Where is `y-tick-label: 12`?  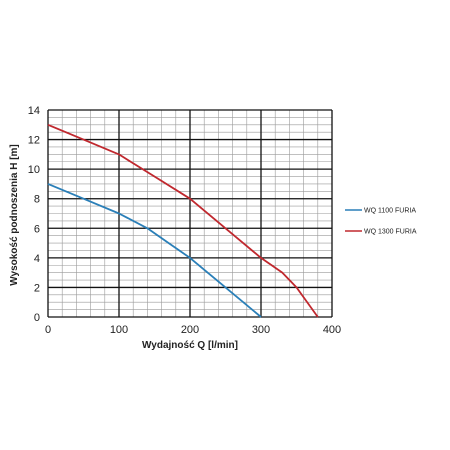
y-tick-label: 12 is located at coordinates (34, 141).